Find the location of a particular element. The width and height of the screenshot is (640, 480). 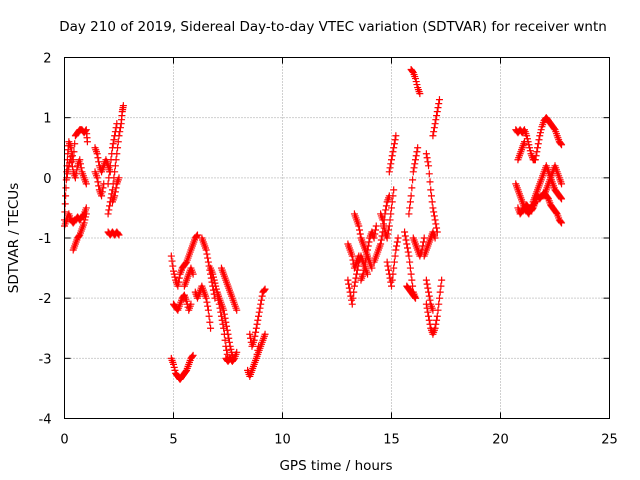

x-tick-label: 15 is located at coordinates (391, 440).